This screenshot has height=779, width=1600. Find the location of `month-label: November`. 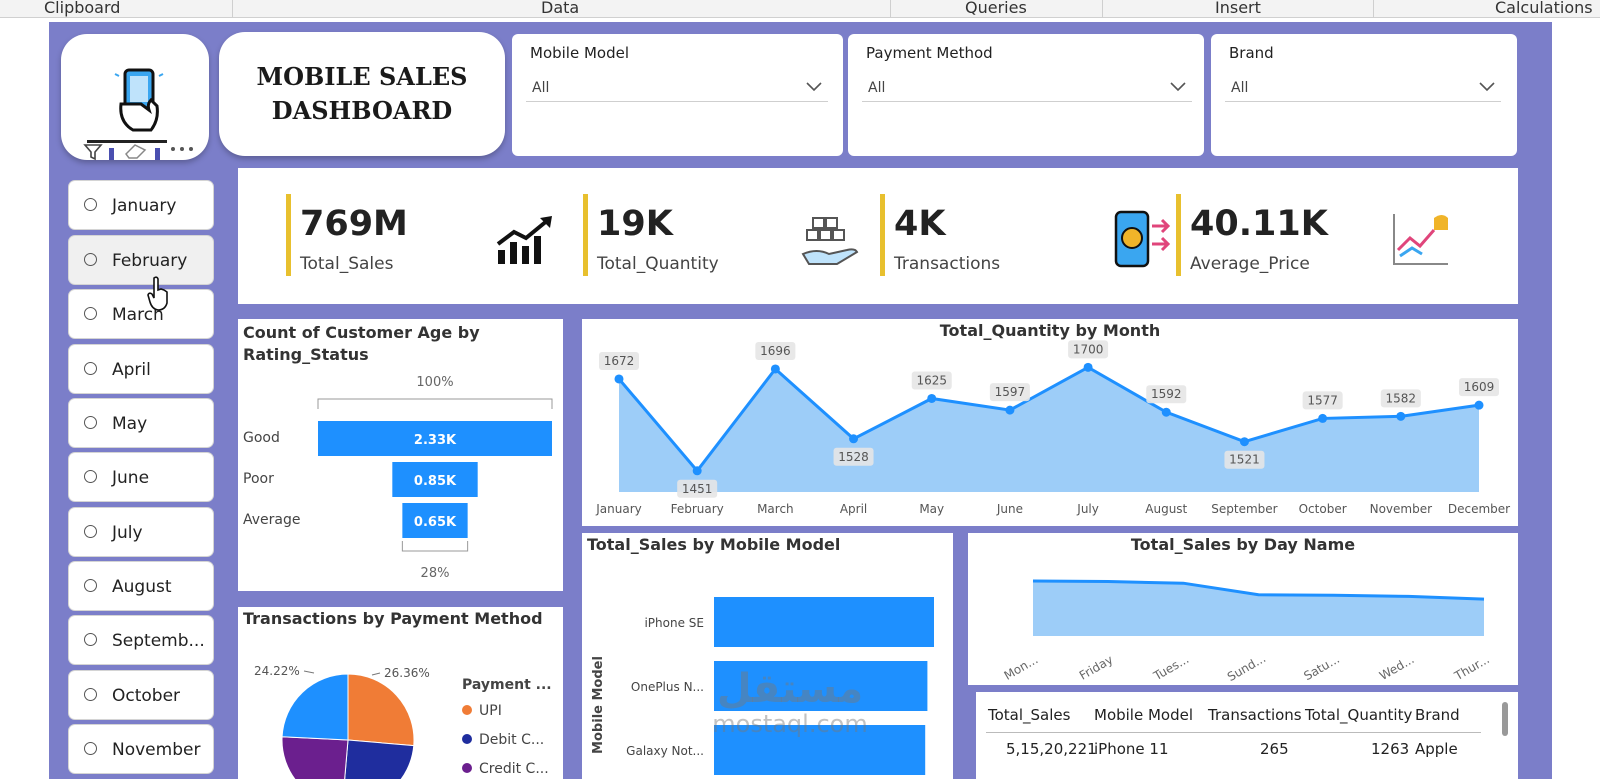

month-label: November is located at coordinates (156, 750).